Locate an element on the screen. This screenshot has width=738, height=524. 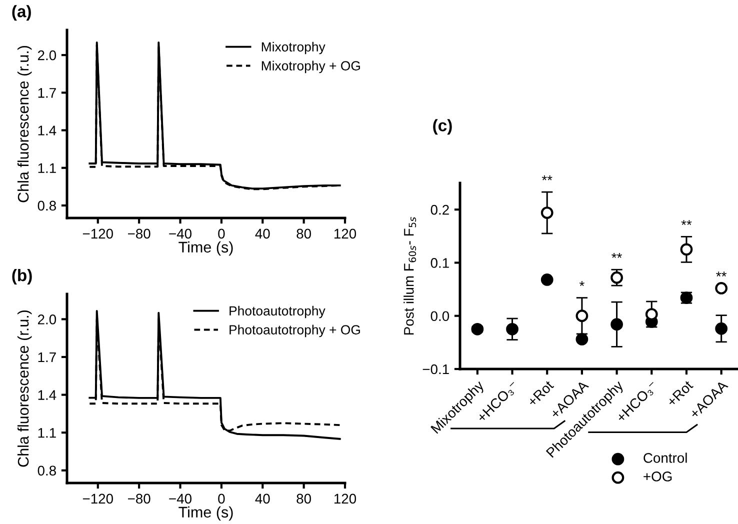
legend-label: Photoautotrophy + OG is located at coordinates (295, 331).